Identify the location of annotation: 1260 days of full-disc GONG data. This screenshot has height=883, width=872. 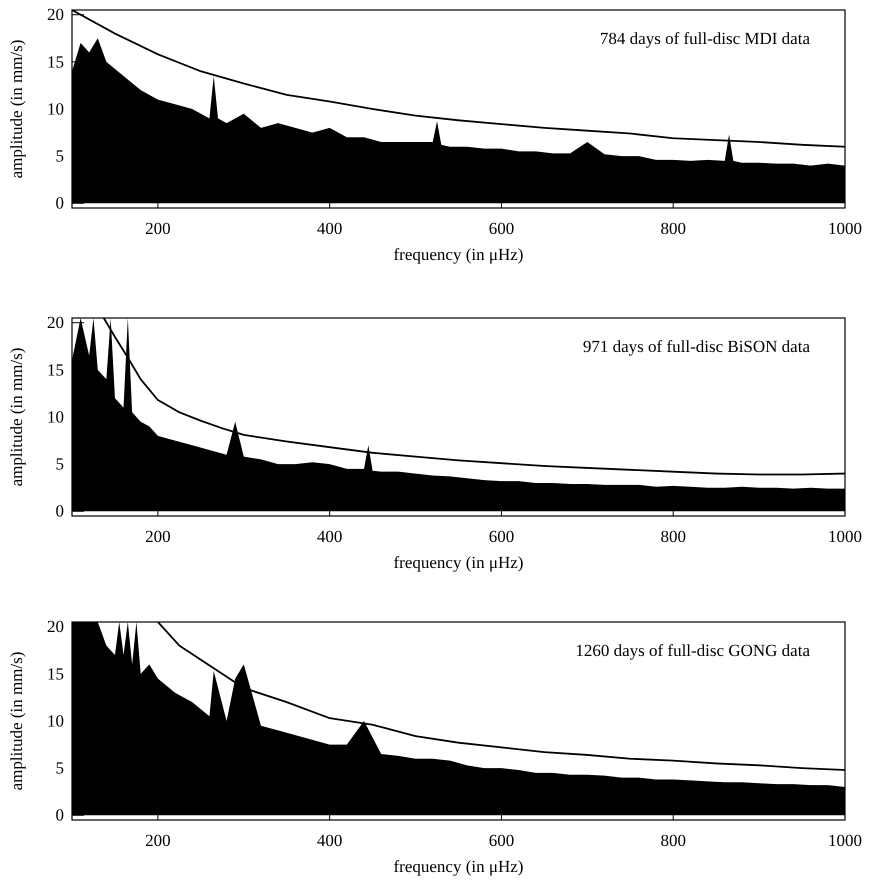
(692, 650).